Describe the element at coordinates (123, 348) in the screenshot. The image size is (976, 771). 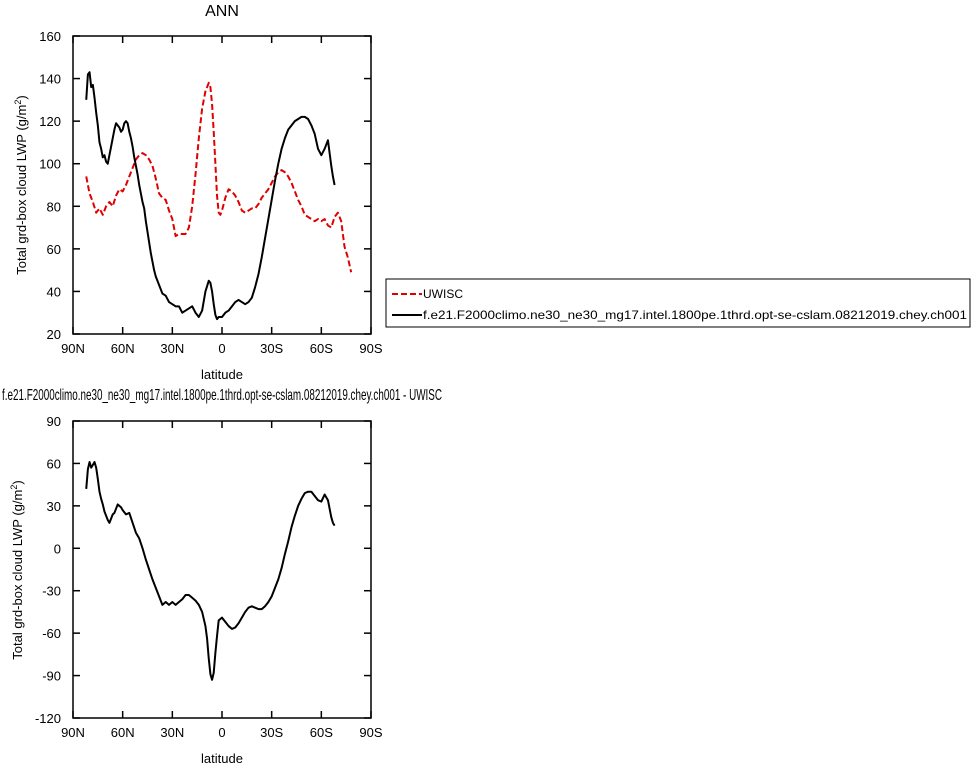
I see `top-xtick-label: 60N` at that location.